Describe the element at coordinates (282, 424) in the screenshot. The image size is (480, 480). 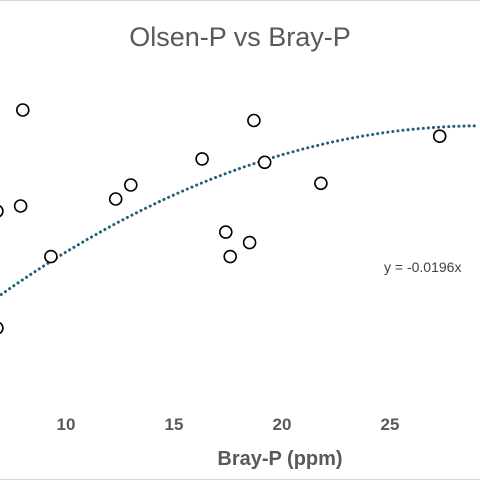
I see `x-tick-20: 20` at that location.